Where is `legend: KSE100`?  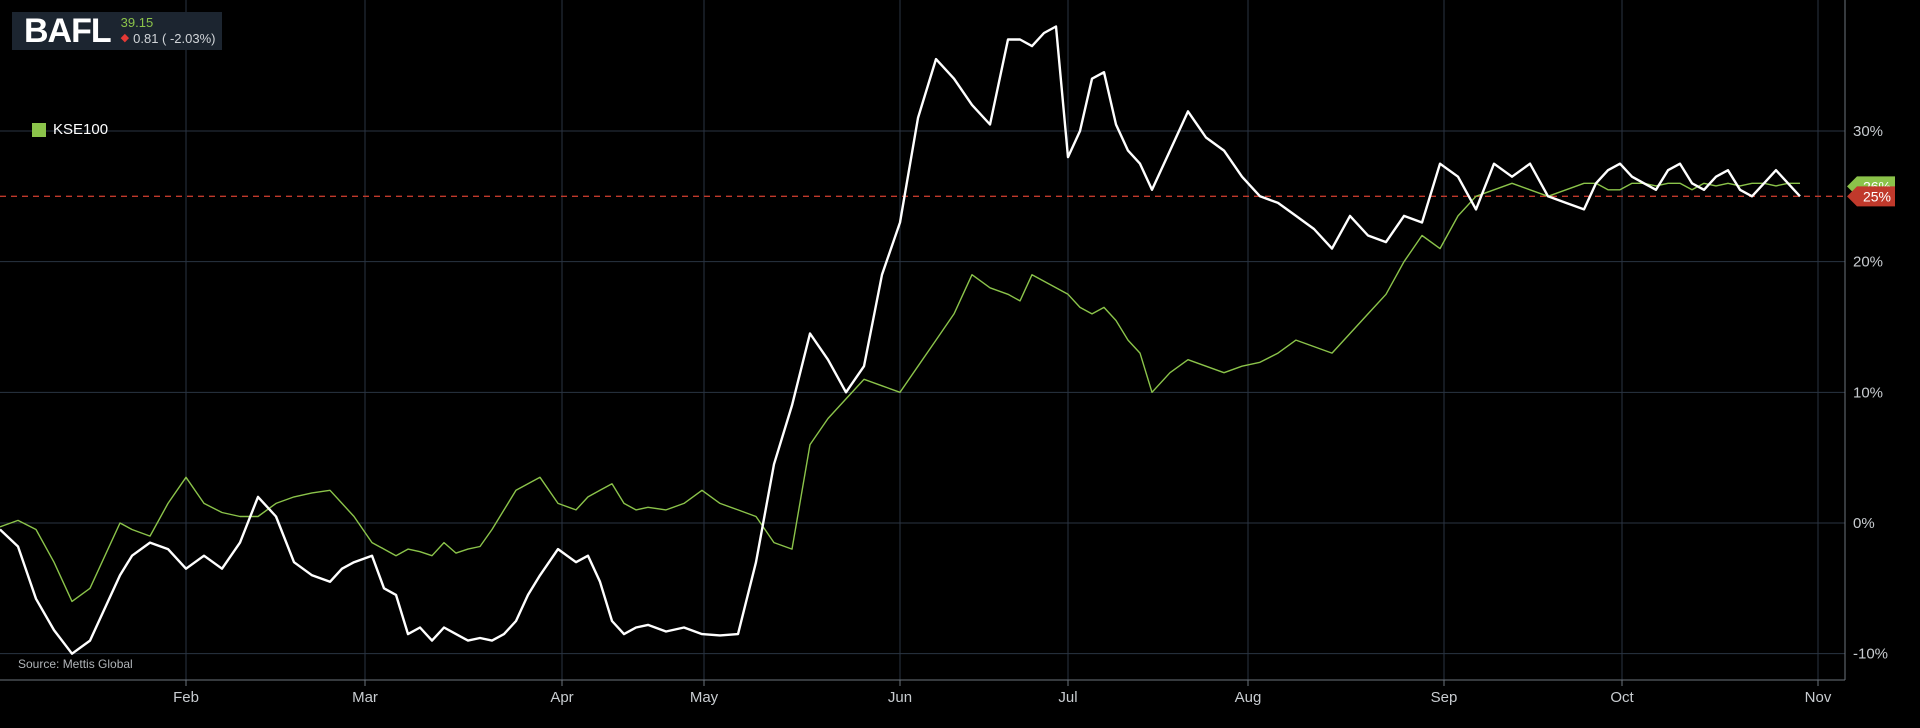
legend: KSE100 is located at coordinates (70, 129).